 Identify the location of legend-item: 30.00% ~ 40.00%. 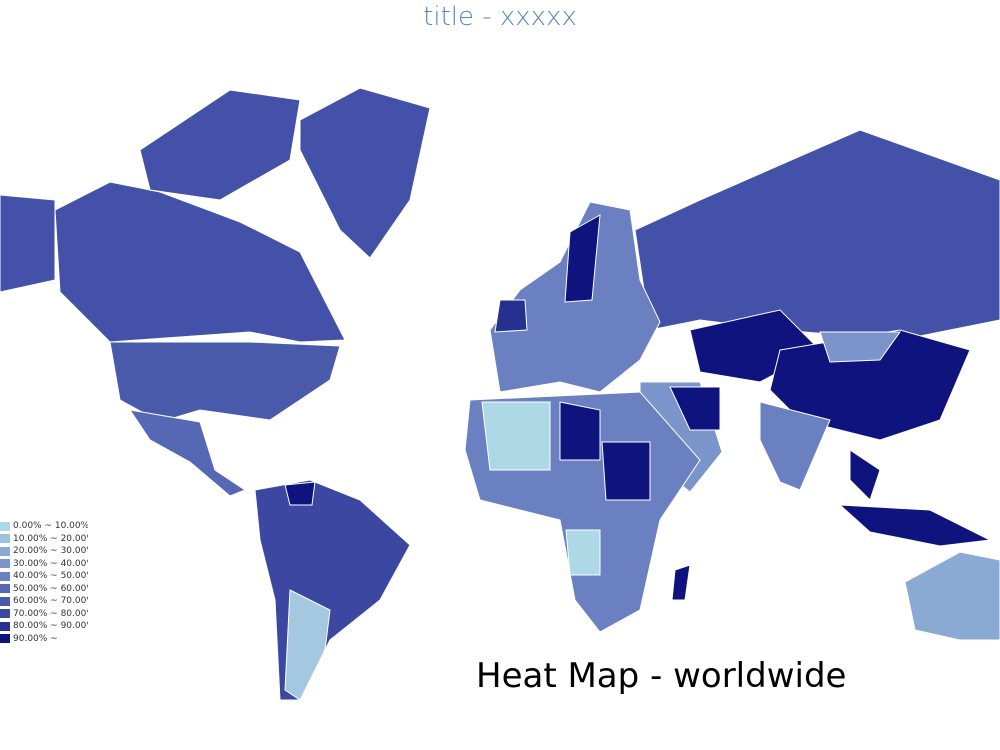
(44, 564).